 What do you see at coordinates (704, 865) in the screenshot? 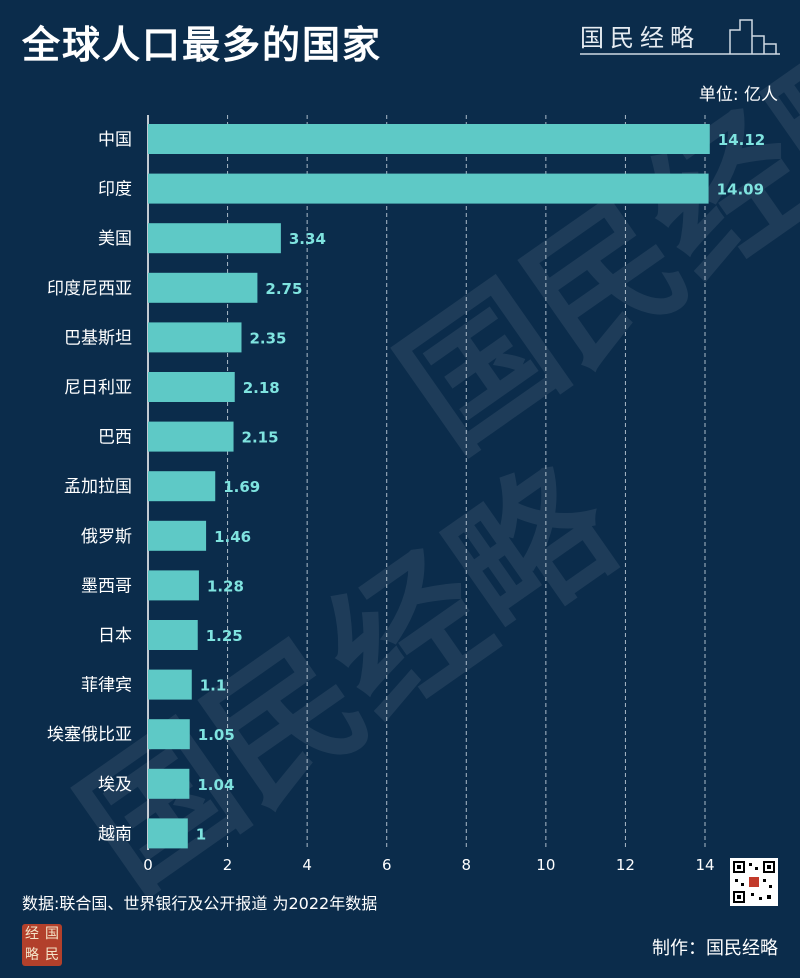
I see `x-tick-label: 14` at bounding box center [704, 865].